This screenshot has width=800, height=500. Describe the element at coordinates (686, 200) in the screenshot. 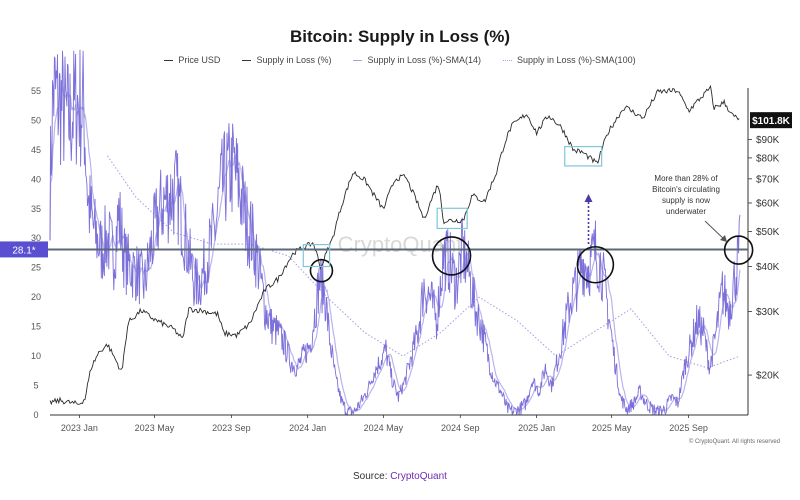

I see `annotation-text-line: supply is now` at that location.